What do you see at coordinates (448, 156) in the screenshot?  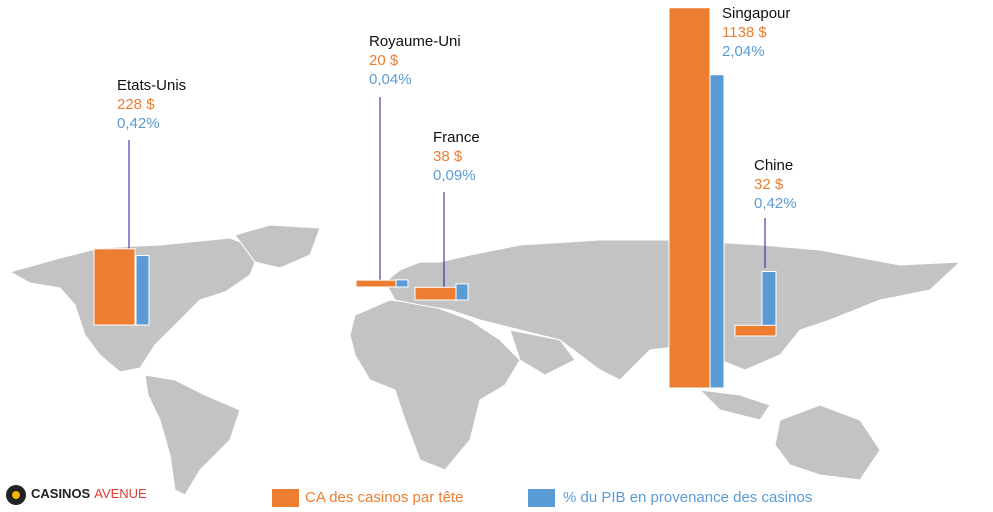 I see `value-label: 38 $` at bounding box center [448, 156].